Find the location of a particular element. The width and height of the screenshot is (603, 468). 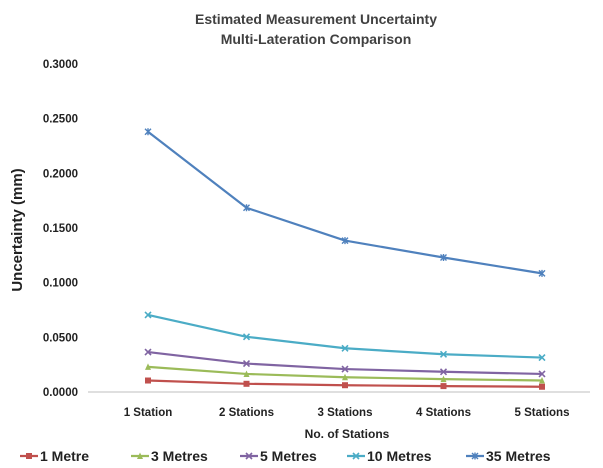

chart-subtitle: Multi-Lateration Comparison is located at coordinates (316, 39).